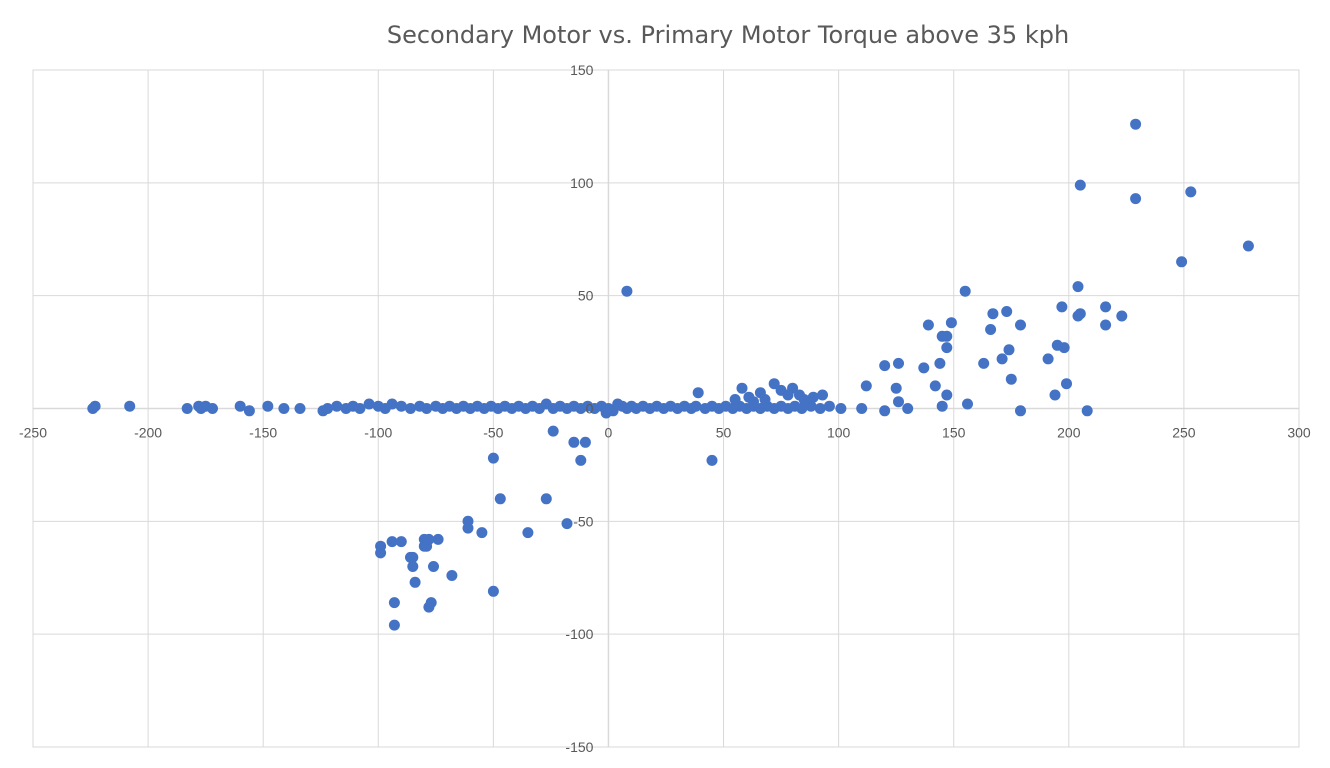 The height and width of the screenshot is (768, 1330). I want to click on x-tick-label: 150, so click(954, 433).